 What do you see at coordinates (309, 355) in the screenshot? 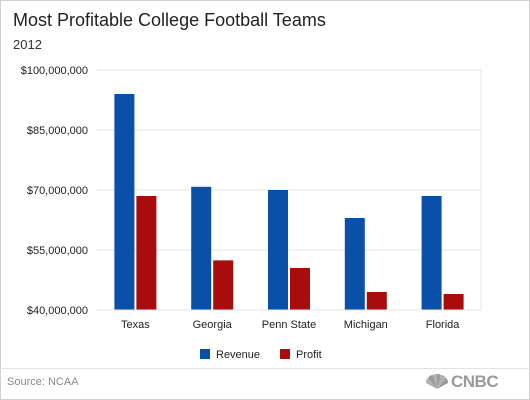
I see `legend-label-profit: Profit` at bounding box center [309, 355].